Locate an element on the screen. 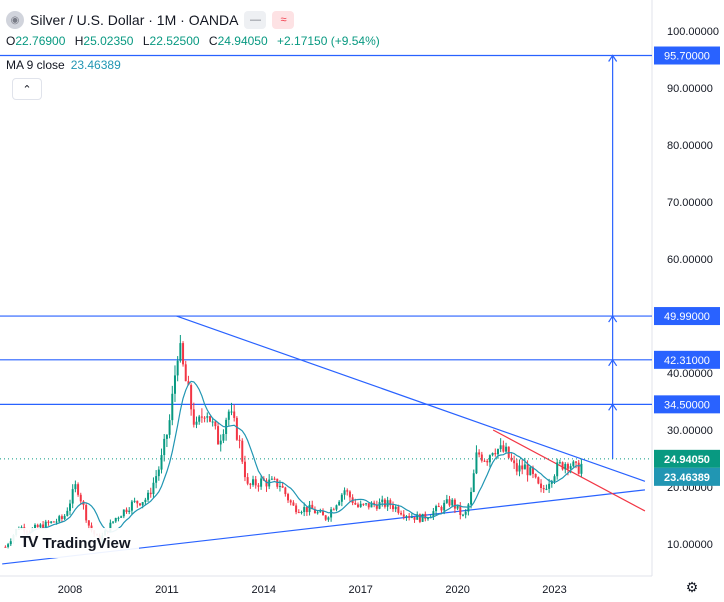 The width and height of the screenshot is (724, 602). red-trendline is located at coordinates (569, 470).